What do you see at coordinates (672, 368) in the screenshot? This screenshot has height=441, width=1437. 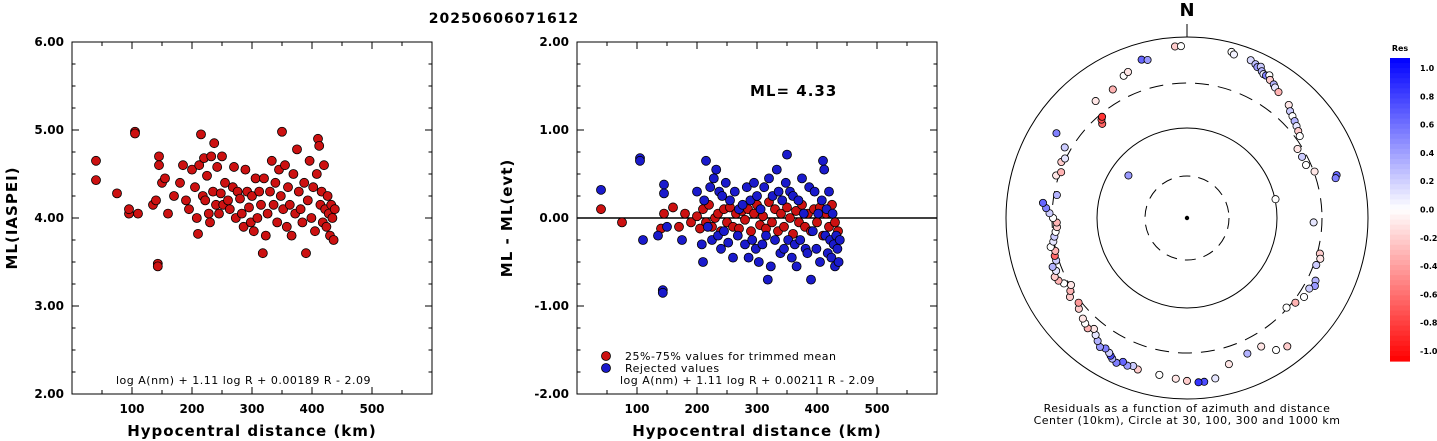 I see `legend-rejected-label: Rejected values` at bounding box center [672, 368].